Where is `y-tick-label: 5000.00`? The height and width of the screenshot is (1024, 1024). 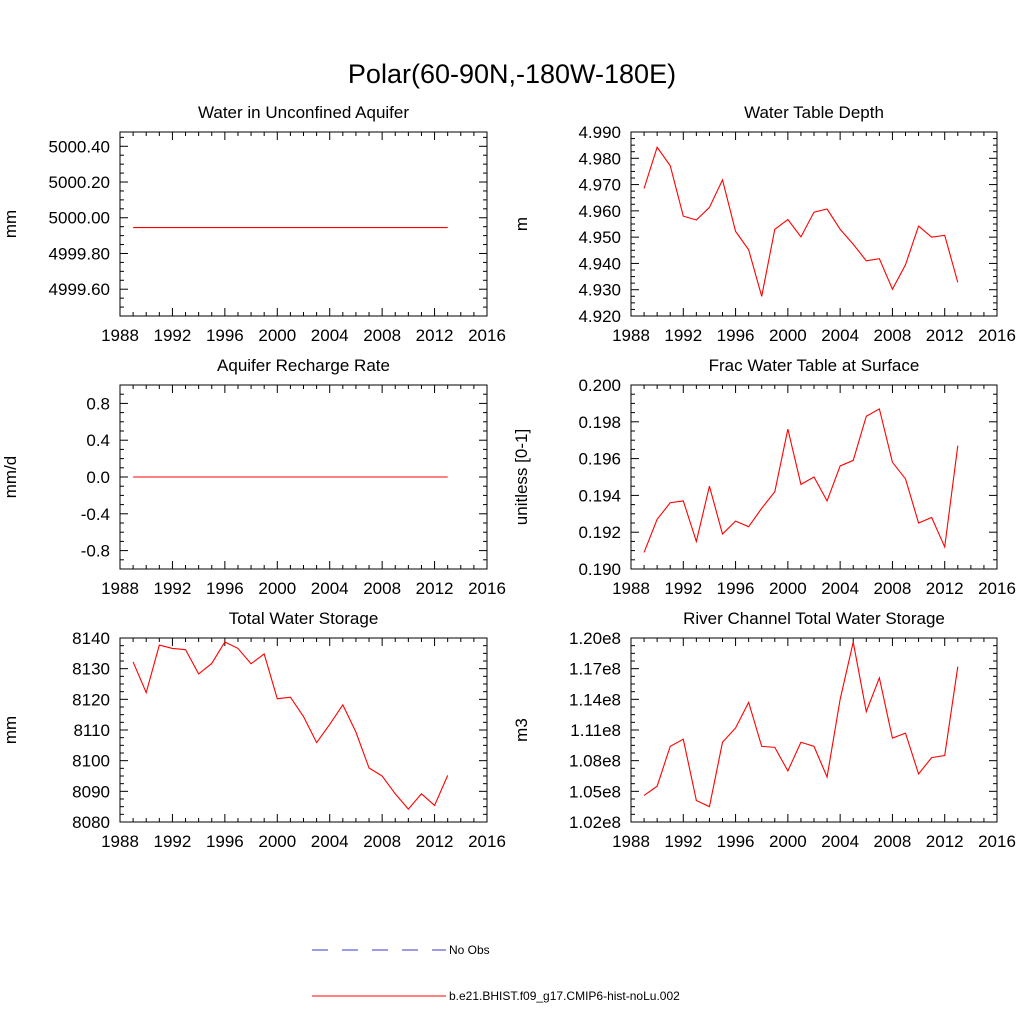
y-tick-label: 5000.00 is located at coordinates (79, 218).